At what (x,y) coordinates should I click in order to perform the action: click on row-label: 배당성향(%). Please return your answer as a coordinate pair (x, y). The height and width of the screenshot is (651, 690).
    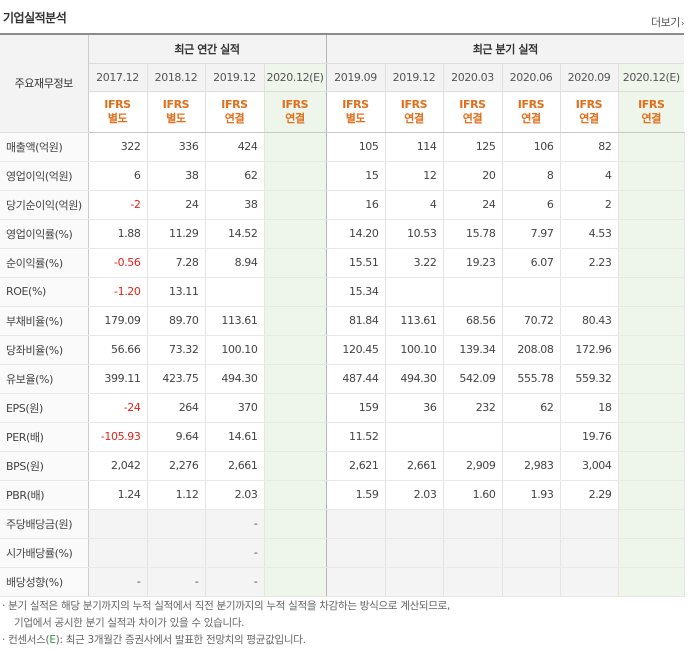
    Looking at the image, I should click on (44, 582).